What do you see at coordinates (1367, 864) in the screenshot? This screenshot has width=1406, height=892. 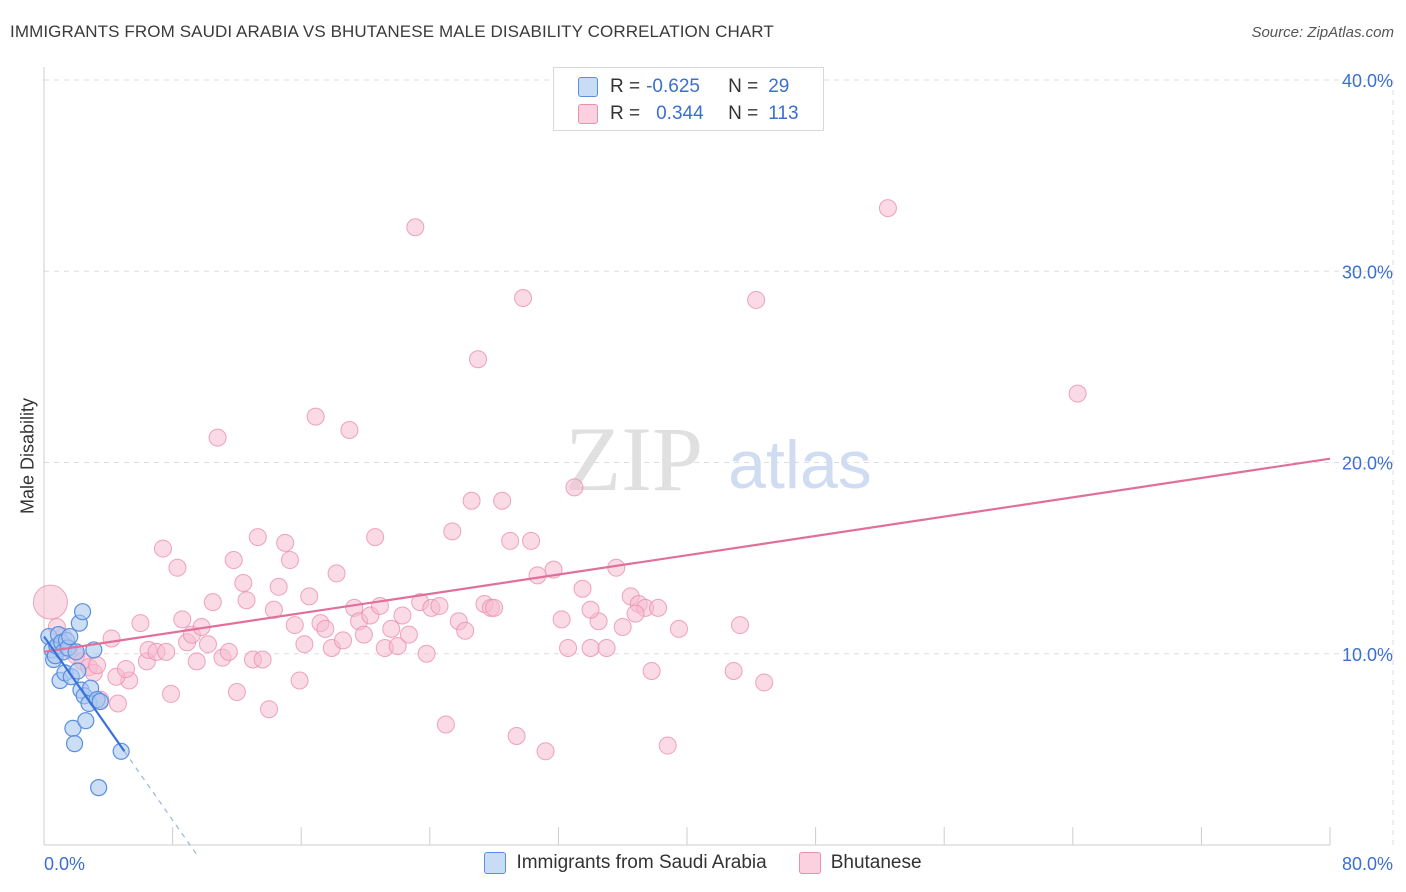 I see `x-tick-label: 80.0%` at bounding box center [1367, 864].